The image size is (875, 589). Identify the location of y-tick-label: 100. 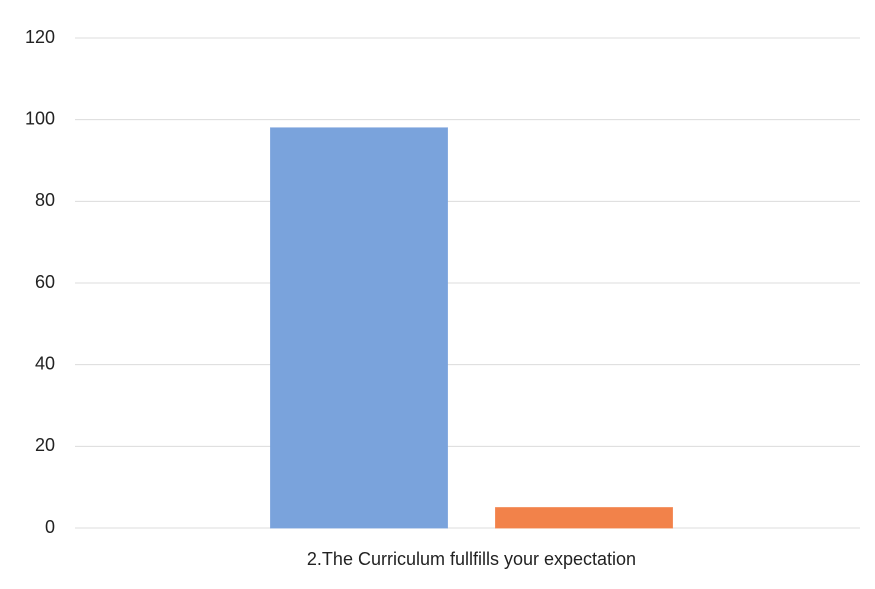
(40, 118).